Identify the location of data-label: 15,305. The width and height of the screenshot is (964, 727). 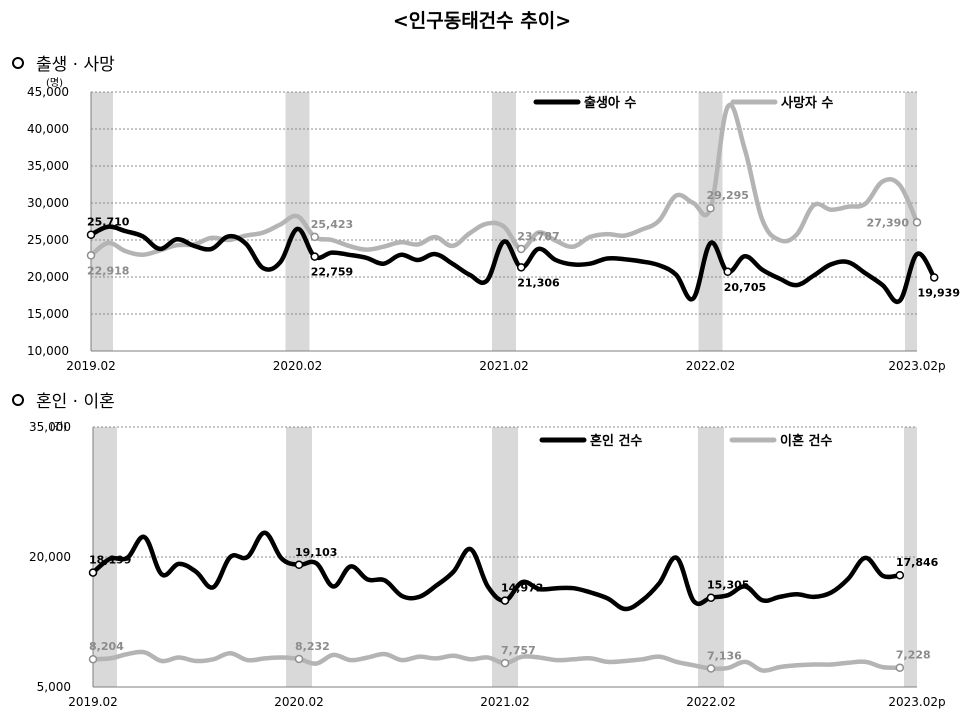
(728, 585).